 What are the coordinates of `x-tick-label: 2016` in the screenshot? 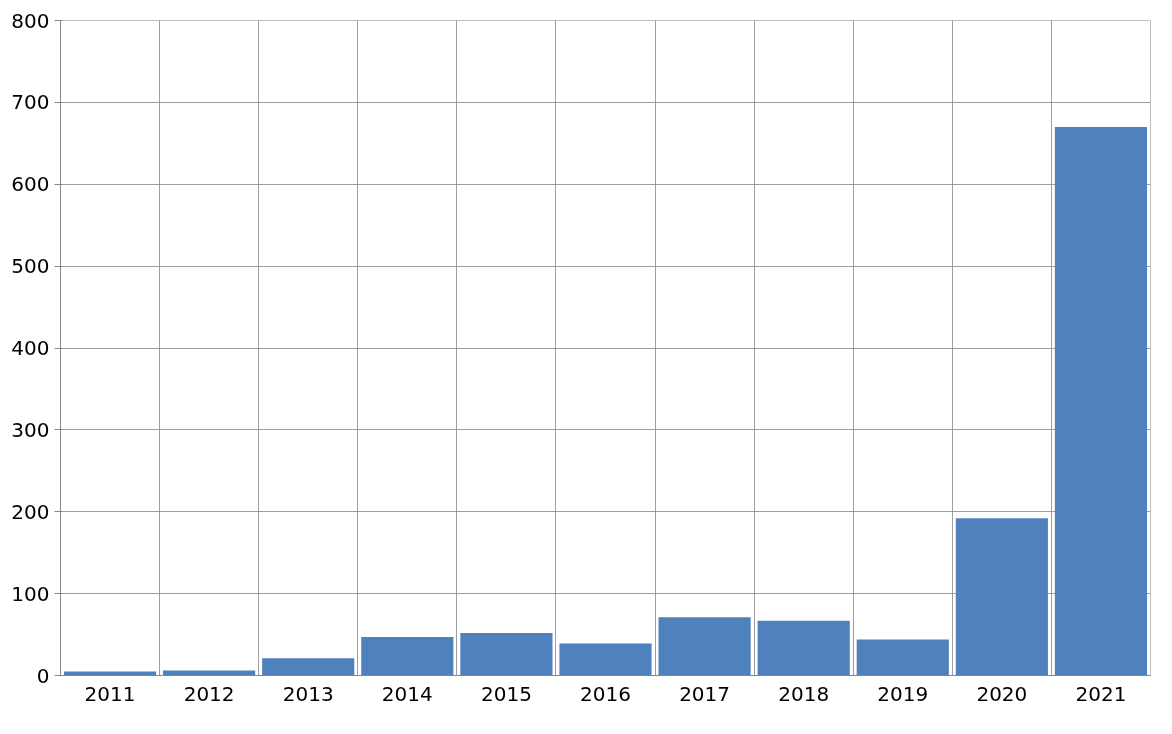 It's located at (605, 693).